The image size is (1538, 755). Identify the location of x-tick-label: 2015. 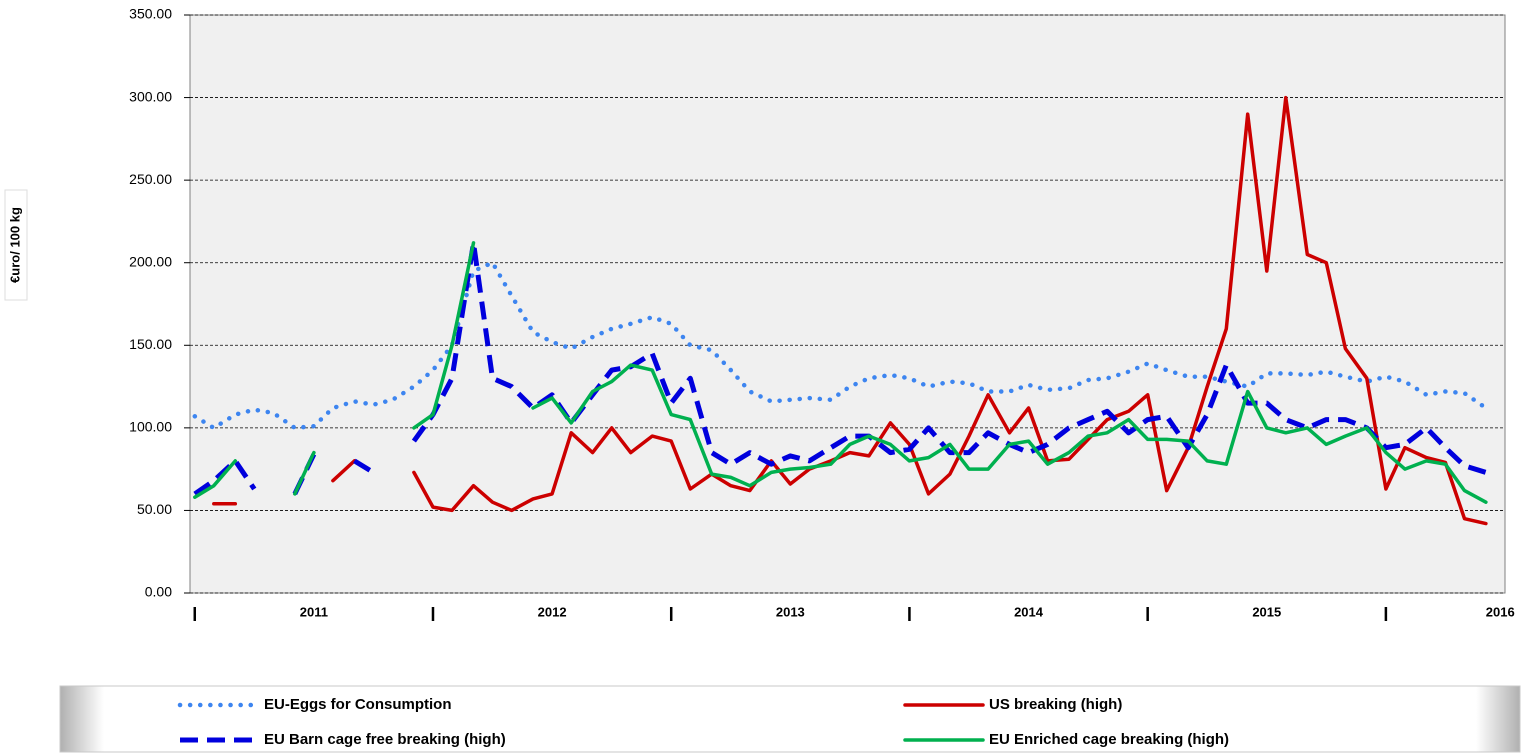
(1266, 611).